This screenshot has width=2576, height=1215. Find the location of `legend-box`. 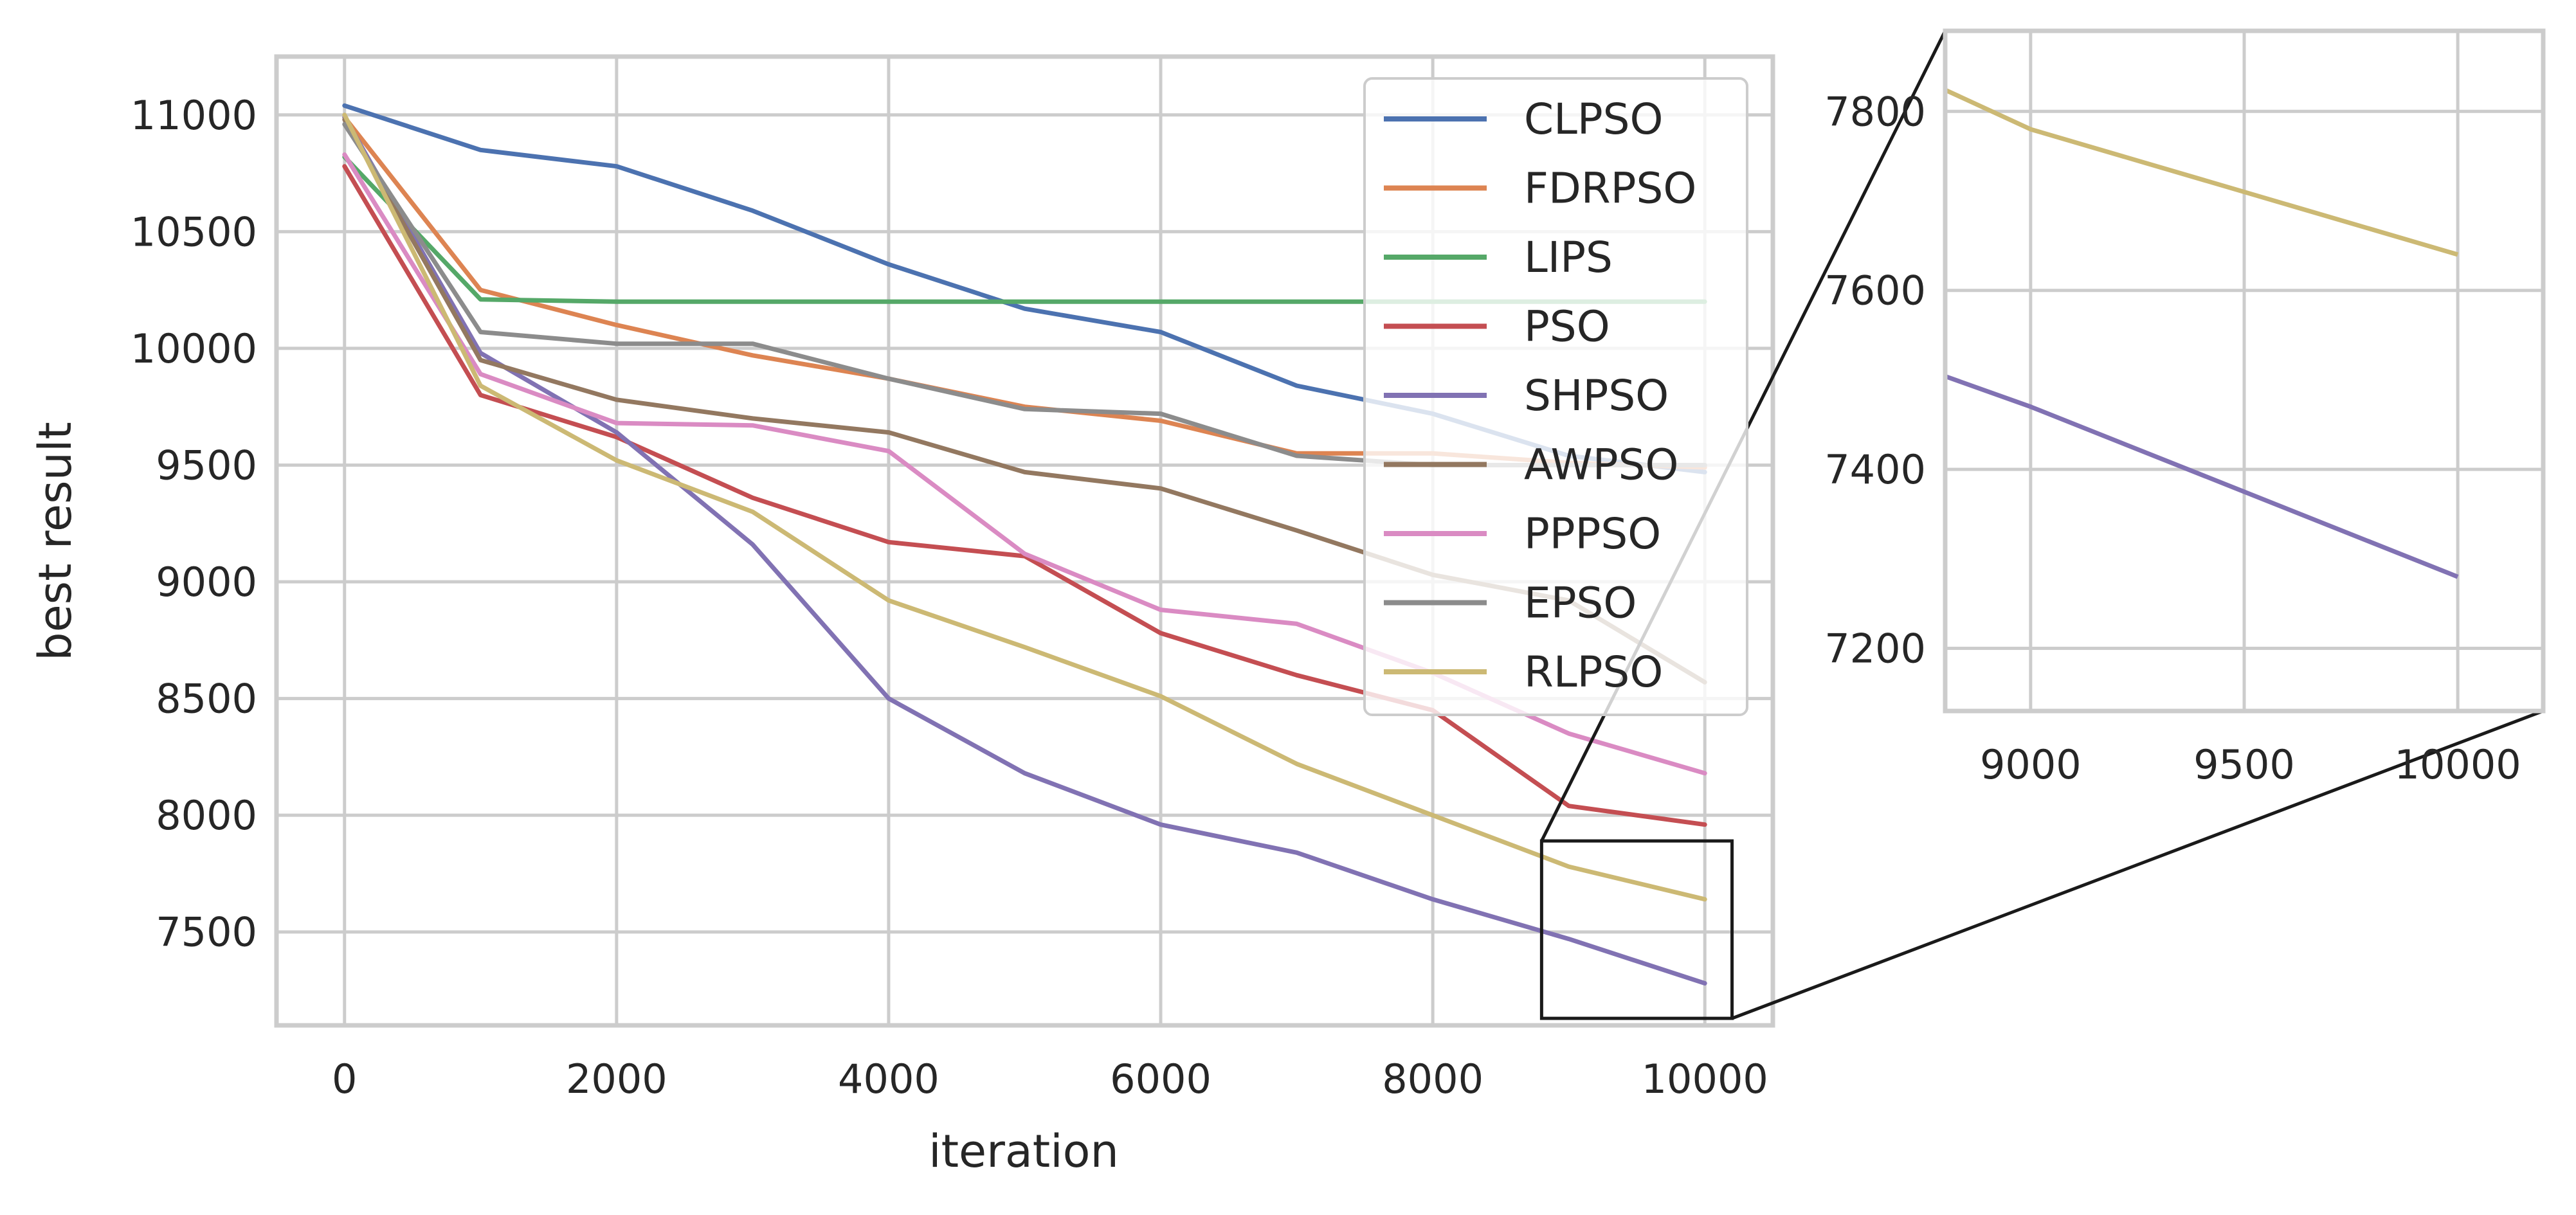

legend-box is located at coordinates (1555, 397).